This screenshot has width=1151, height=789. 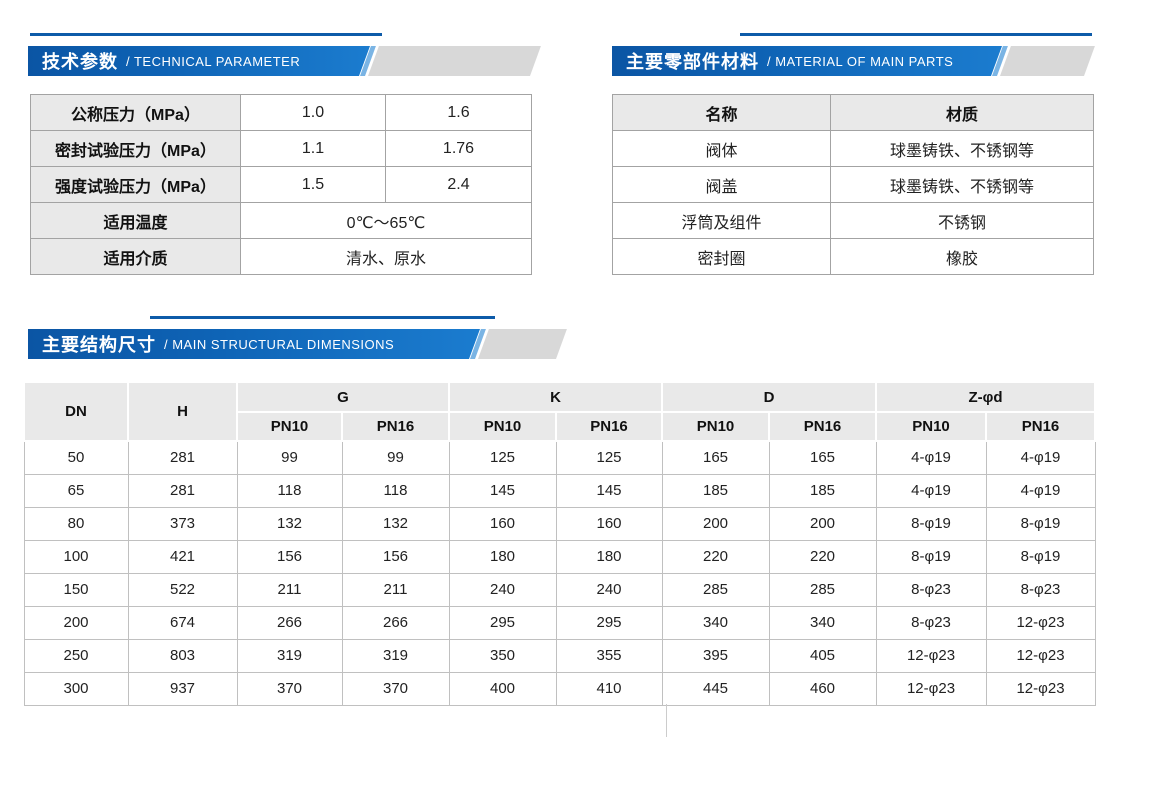 What do you see at coordinates (609, 426) in the screenshot?
I see `subcolumn-k-pn16: PN16` at bounding box center [609, 426].